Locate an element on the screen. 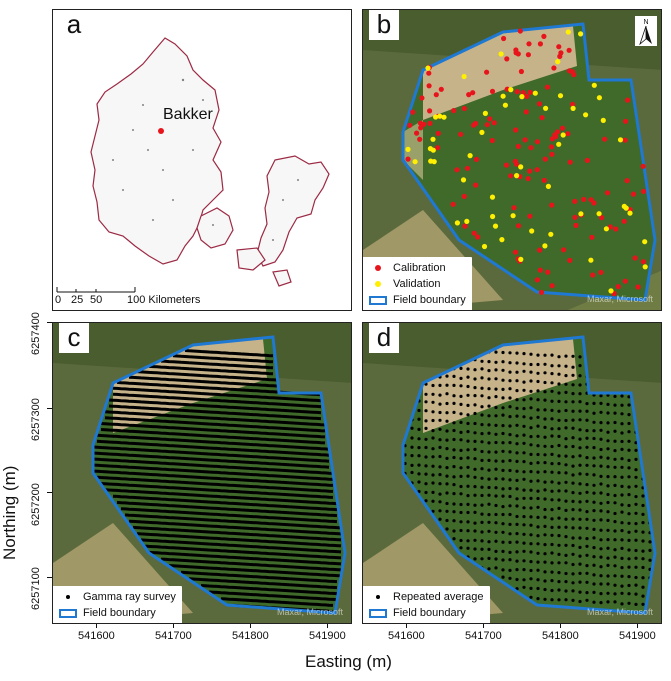 This screenshot has width=671, height=681. y-tick-label: 6257300 is located at coordinates (36, 419).